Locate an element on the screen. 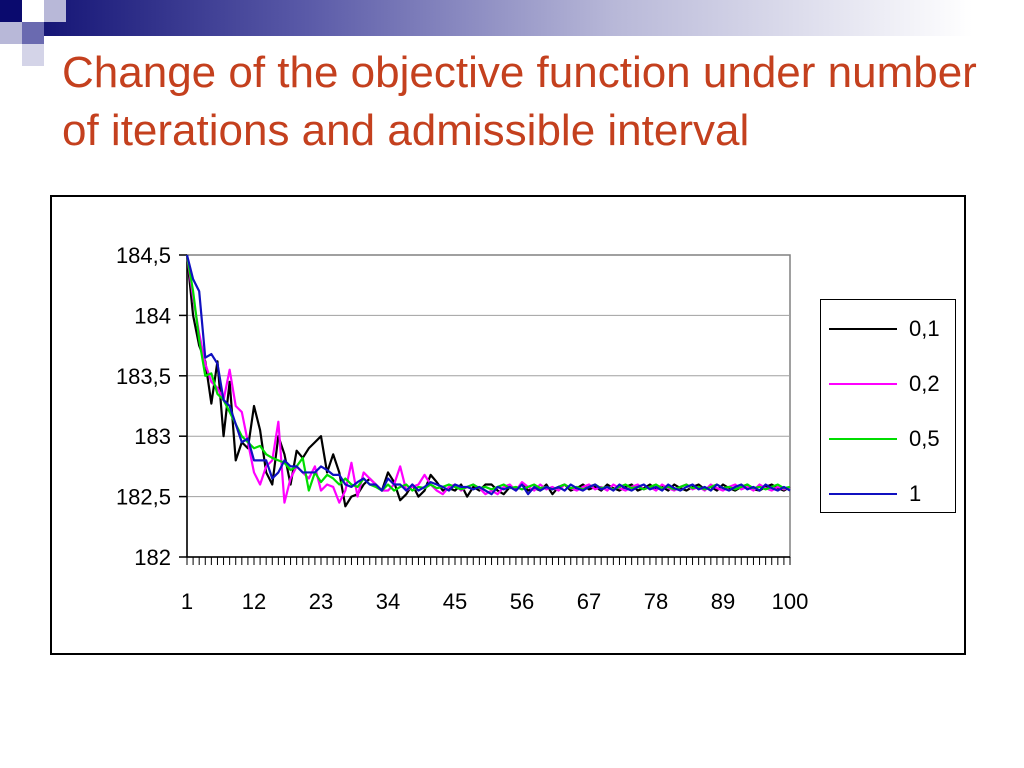  legend-label: 1 is located at coordinates (915, 493).